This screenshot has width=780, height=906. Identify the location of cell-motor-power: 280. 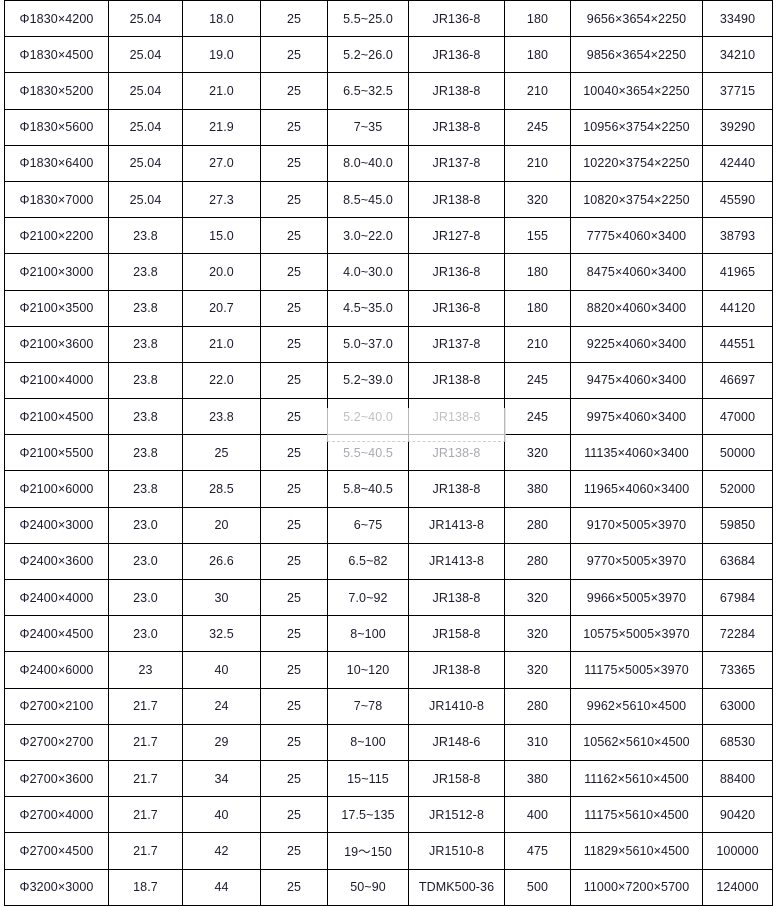
(537, 706).